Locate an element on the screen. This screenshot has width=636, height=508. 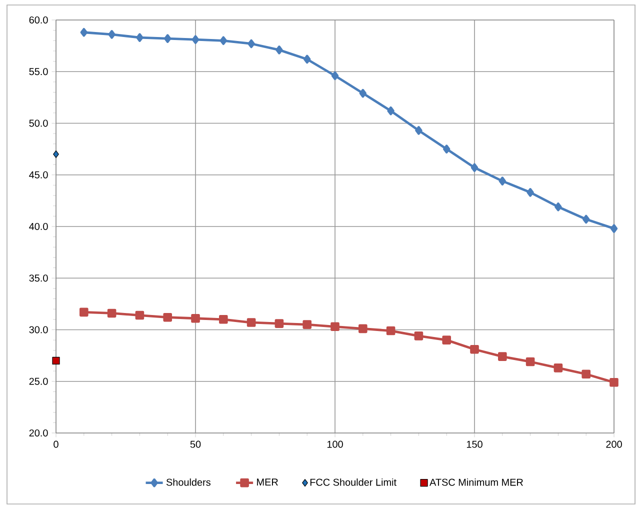
y-tick-label: 30.0 is located at coordinates (38, 330).